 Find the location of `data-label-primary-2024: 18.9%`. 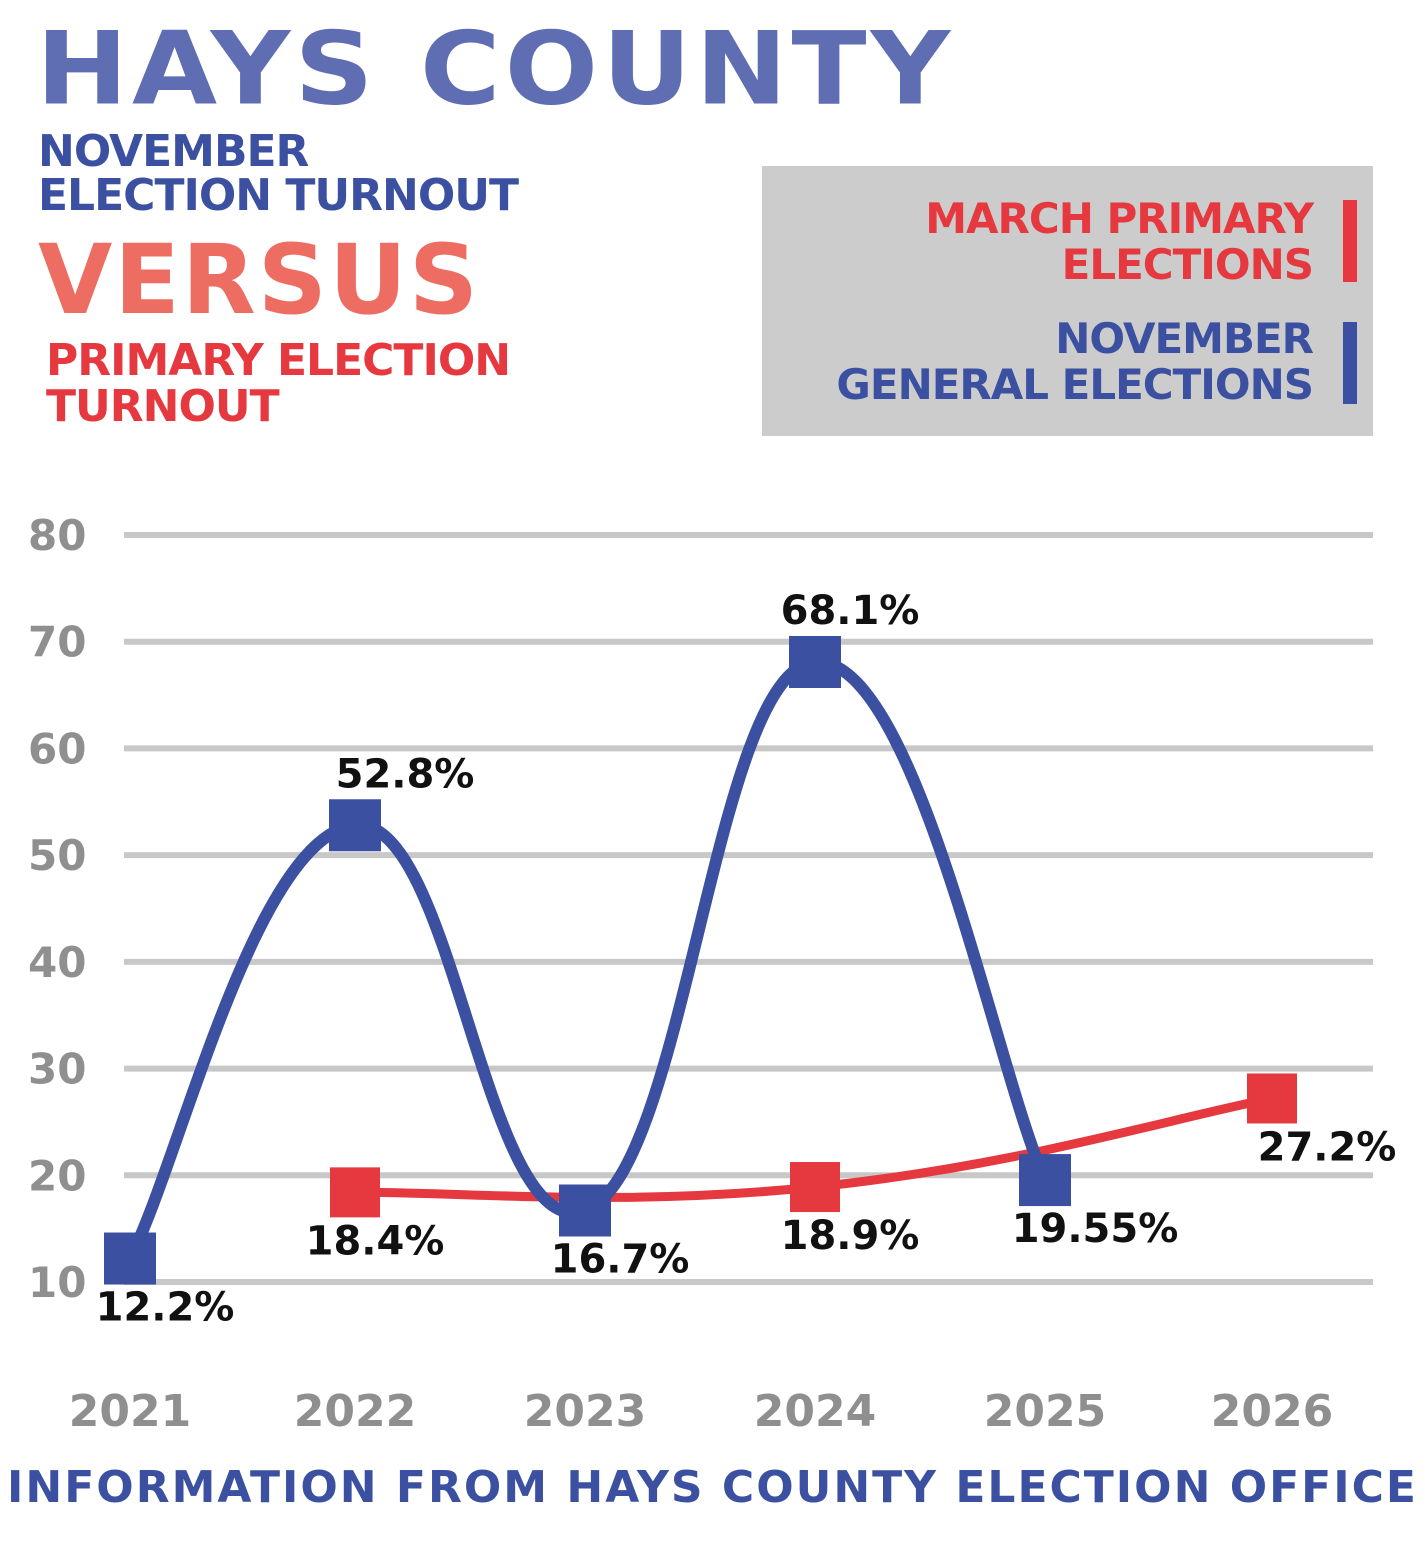

data-label-primary-2024: 18.9% is located at coordinates (850, 1236).